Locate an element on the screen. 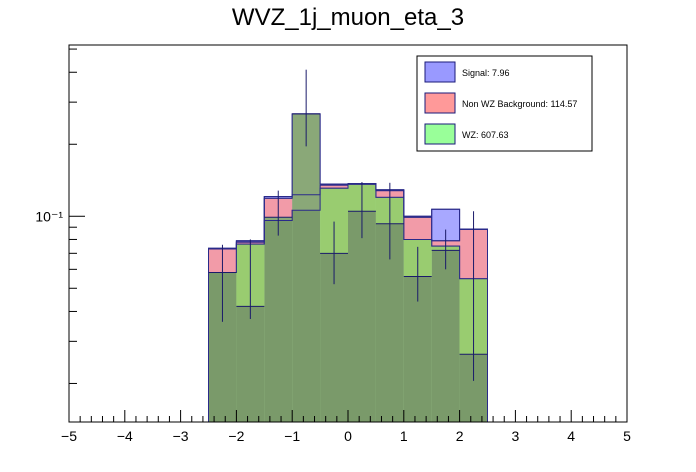  x-tick-label: −1 is located at coordinates (292, 436).